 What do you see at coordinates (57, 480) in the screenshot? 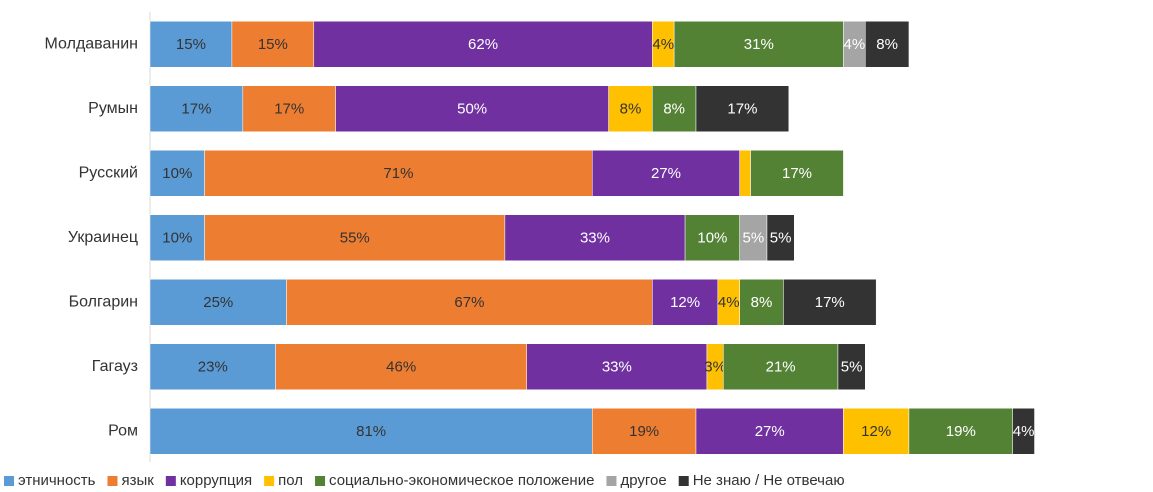
I see `legend-label: этничность` at bounding box center [57, 480].